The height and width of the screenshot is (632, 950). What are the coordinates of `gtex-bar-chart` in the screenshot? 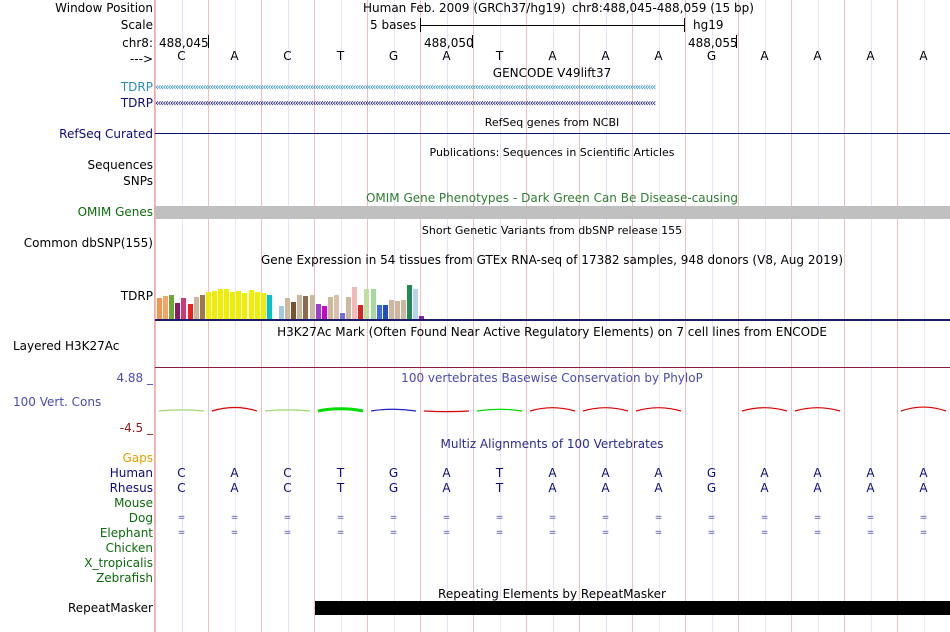 It's located at (552, 293).